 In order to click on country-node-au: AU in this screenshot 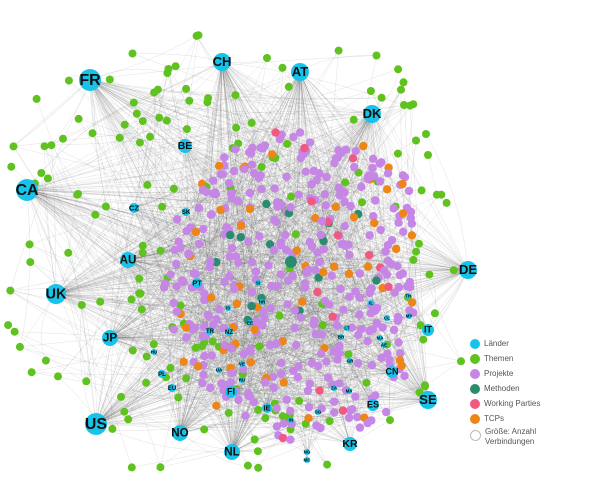, I will do `click(128, 260)`.